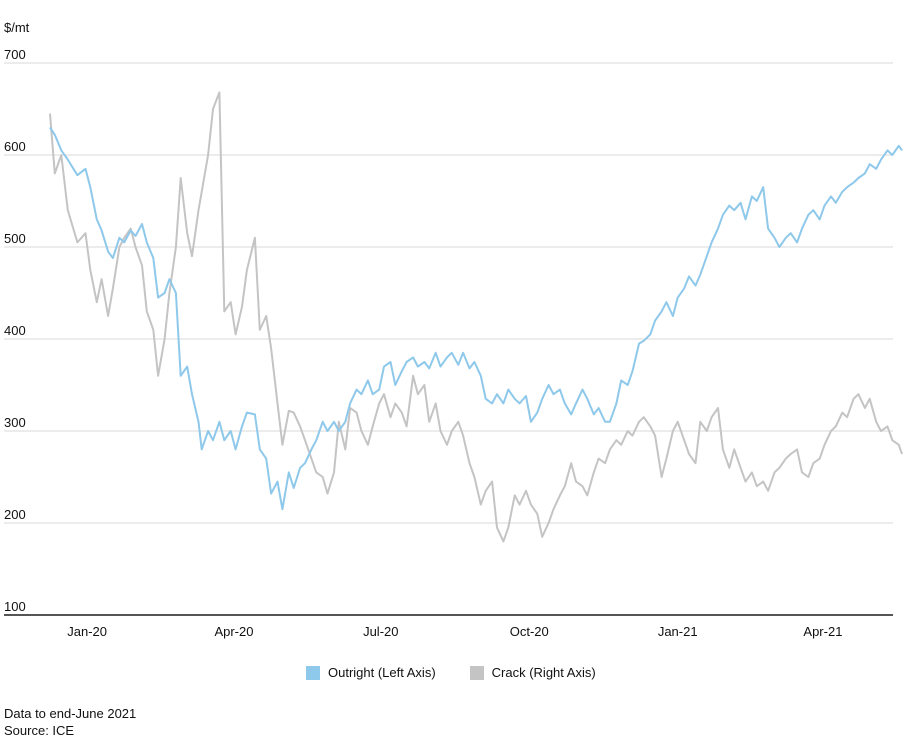 This screenshot has height=739, width=904. I want to click on y-tick-label: 500, so click(15, 238).